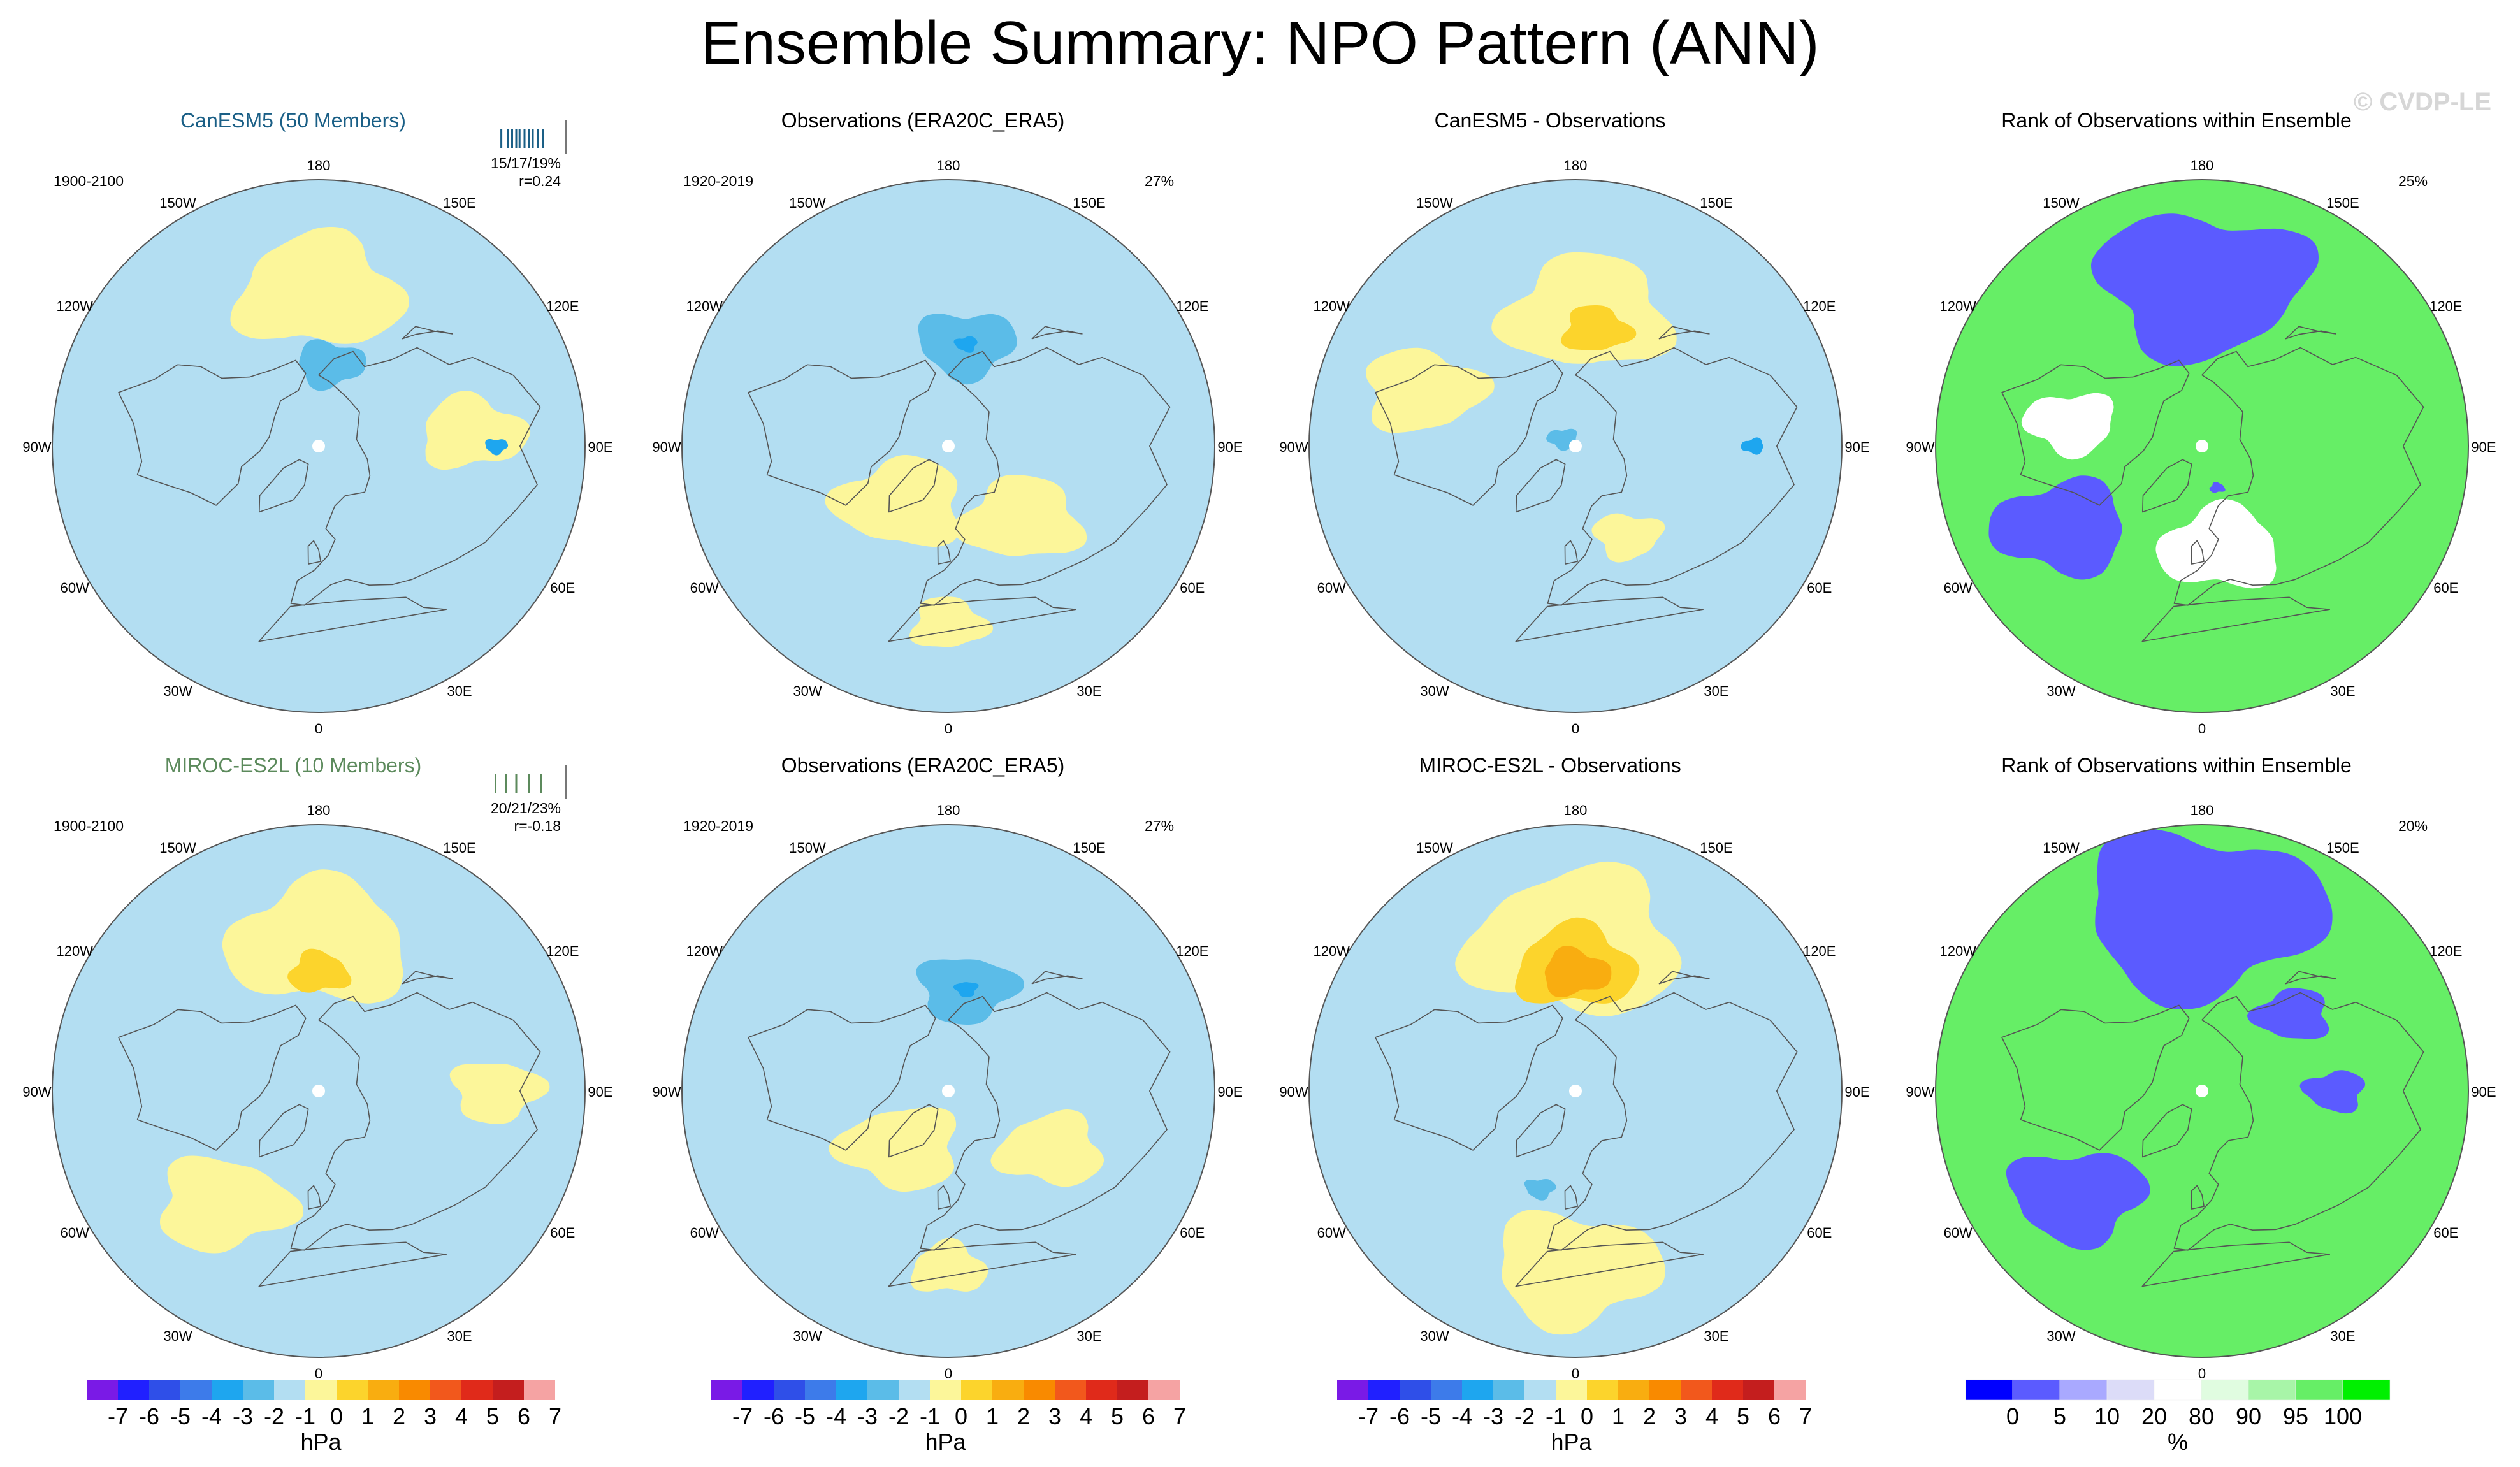  What do you see at coordinates (867, 1416) in the screenshot?
I see `colorbar-tick-label: -3` at bounding box center [867, 1416].